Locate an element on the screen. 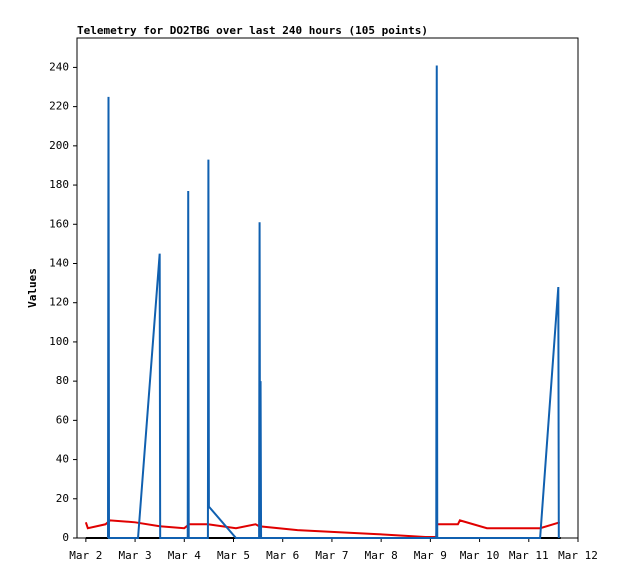 Image resolution: width=618 pixels, height=579 pixels. y-tick-label: 140 is located at coordinates (59, 262).